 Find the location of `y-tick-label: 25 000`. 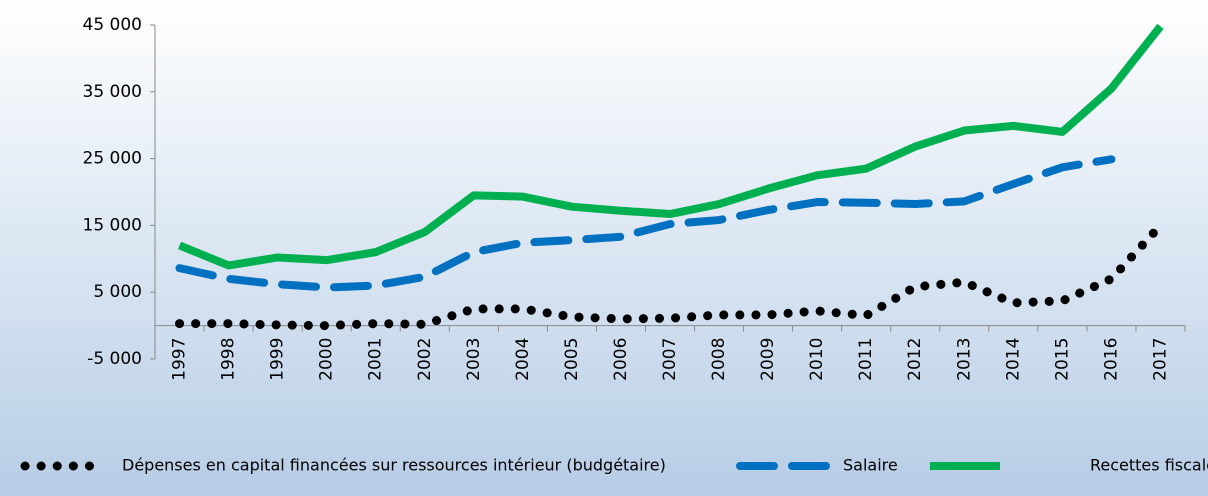

y-tick-label: 25 000 is located at coordinates (112, 159).